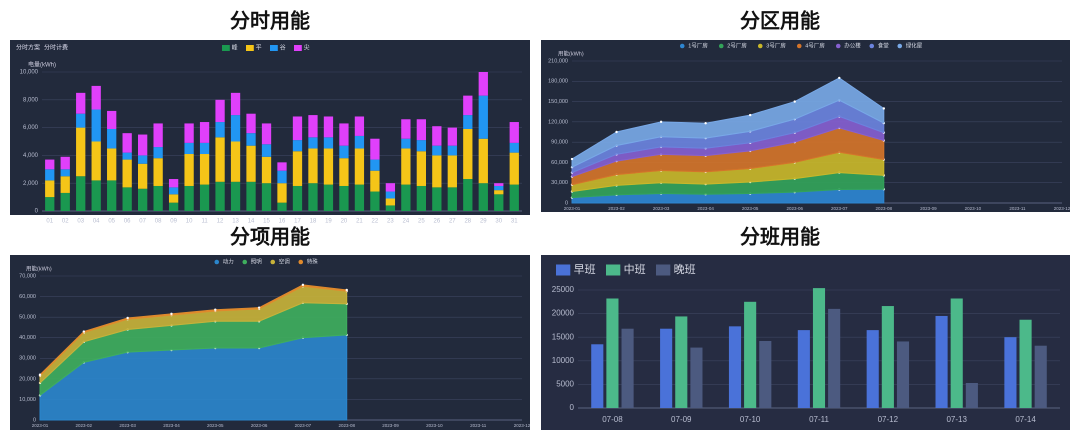  Describe the element at coordinates (204, 222) in the screenshot. I see `x-tick-label: 11` at that location.